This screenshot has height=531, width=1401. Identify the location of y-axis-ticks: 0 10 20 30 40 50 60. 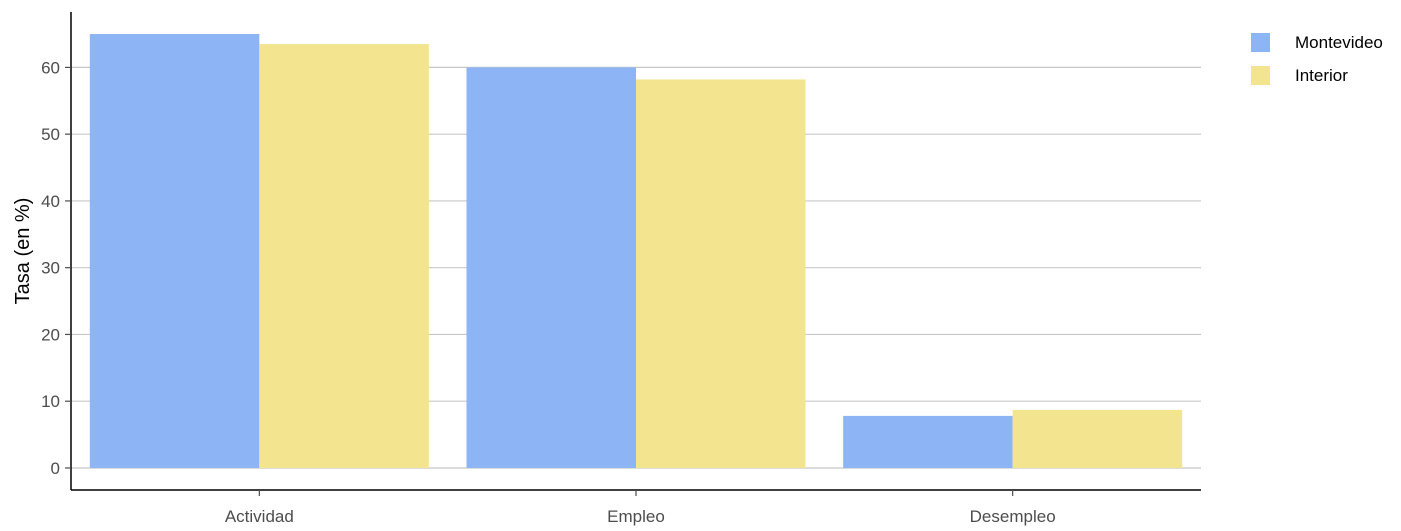
(56, 268).